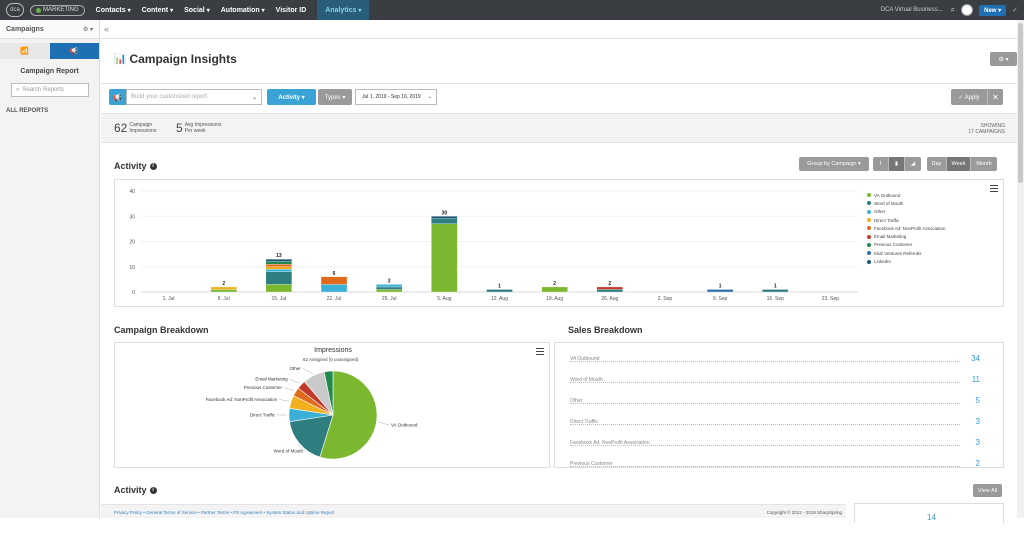 Image resolution: width=1024 pixels, height=547 pixels. I want to click on collapse-icon: «, so click(107, 29).